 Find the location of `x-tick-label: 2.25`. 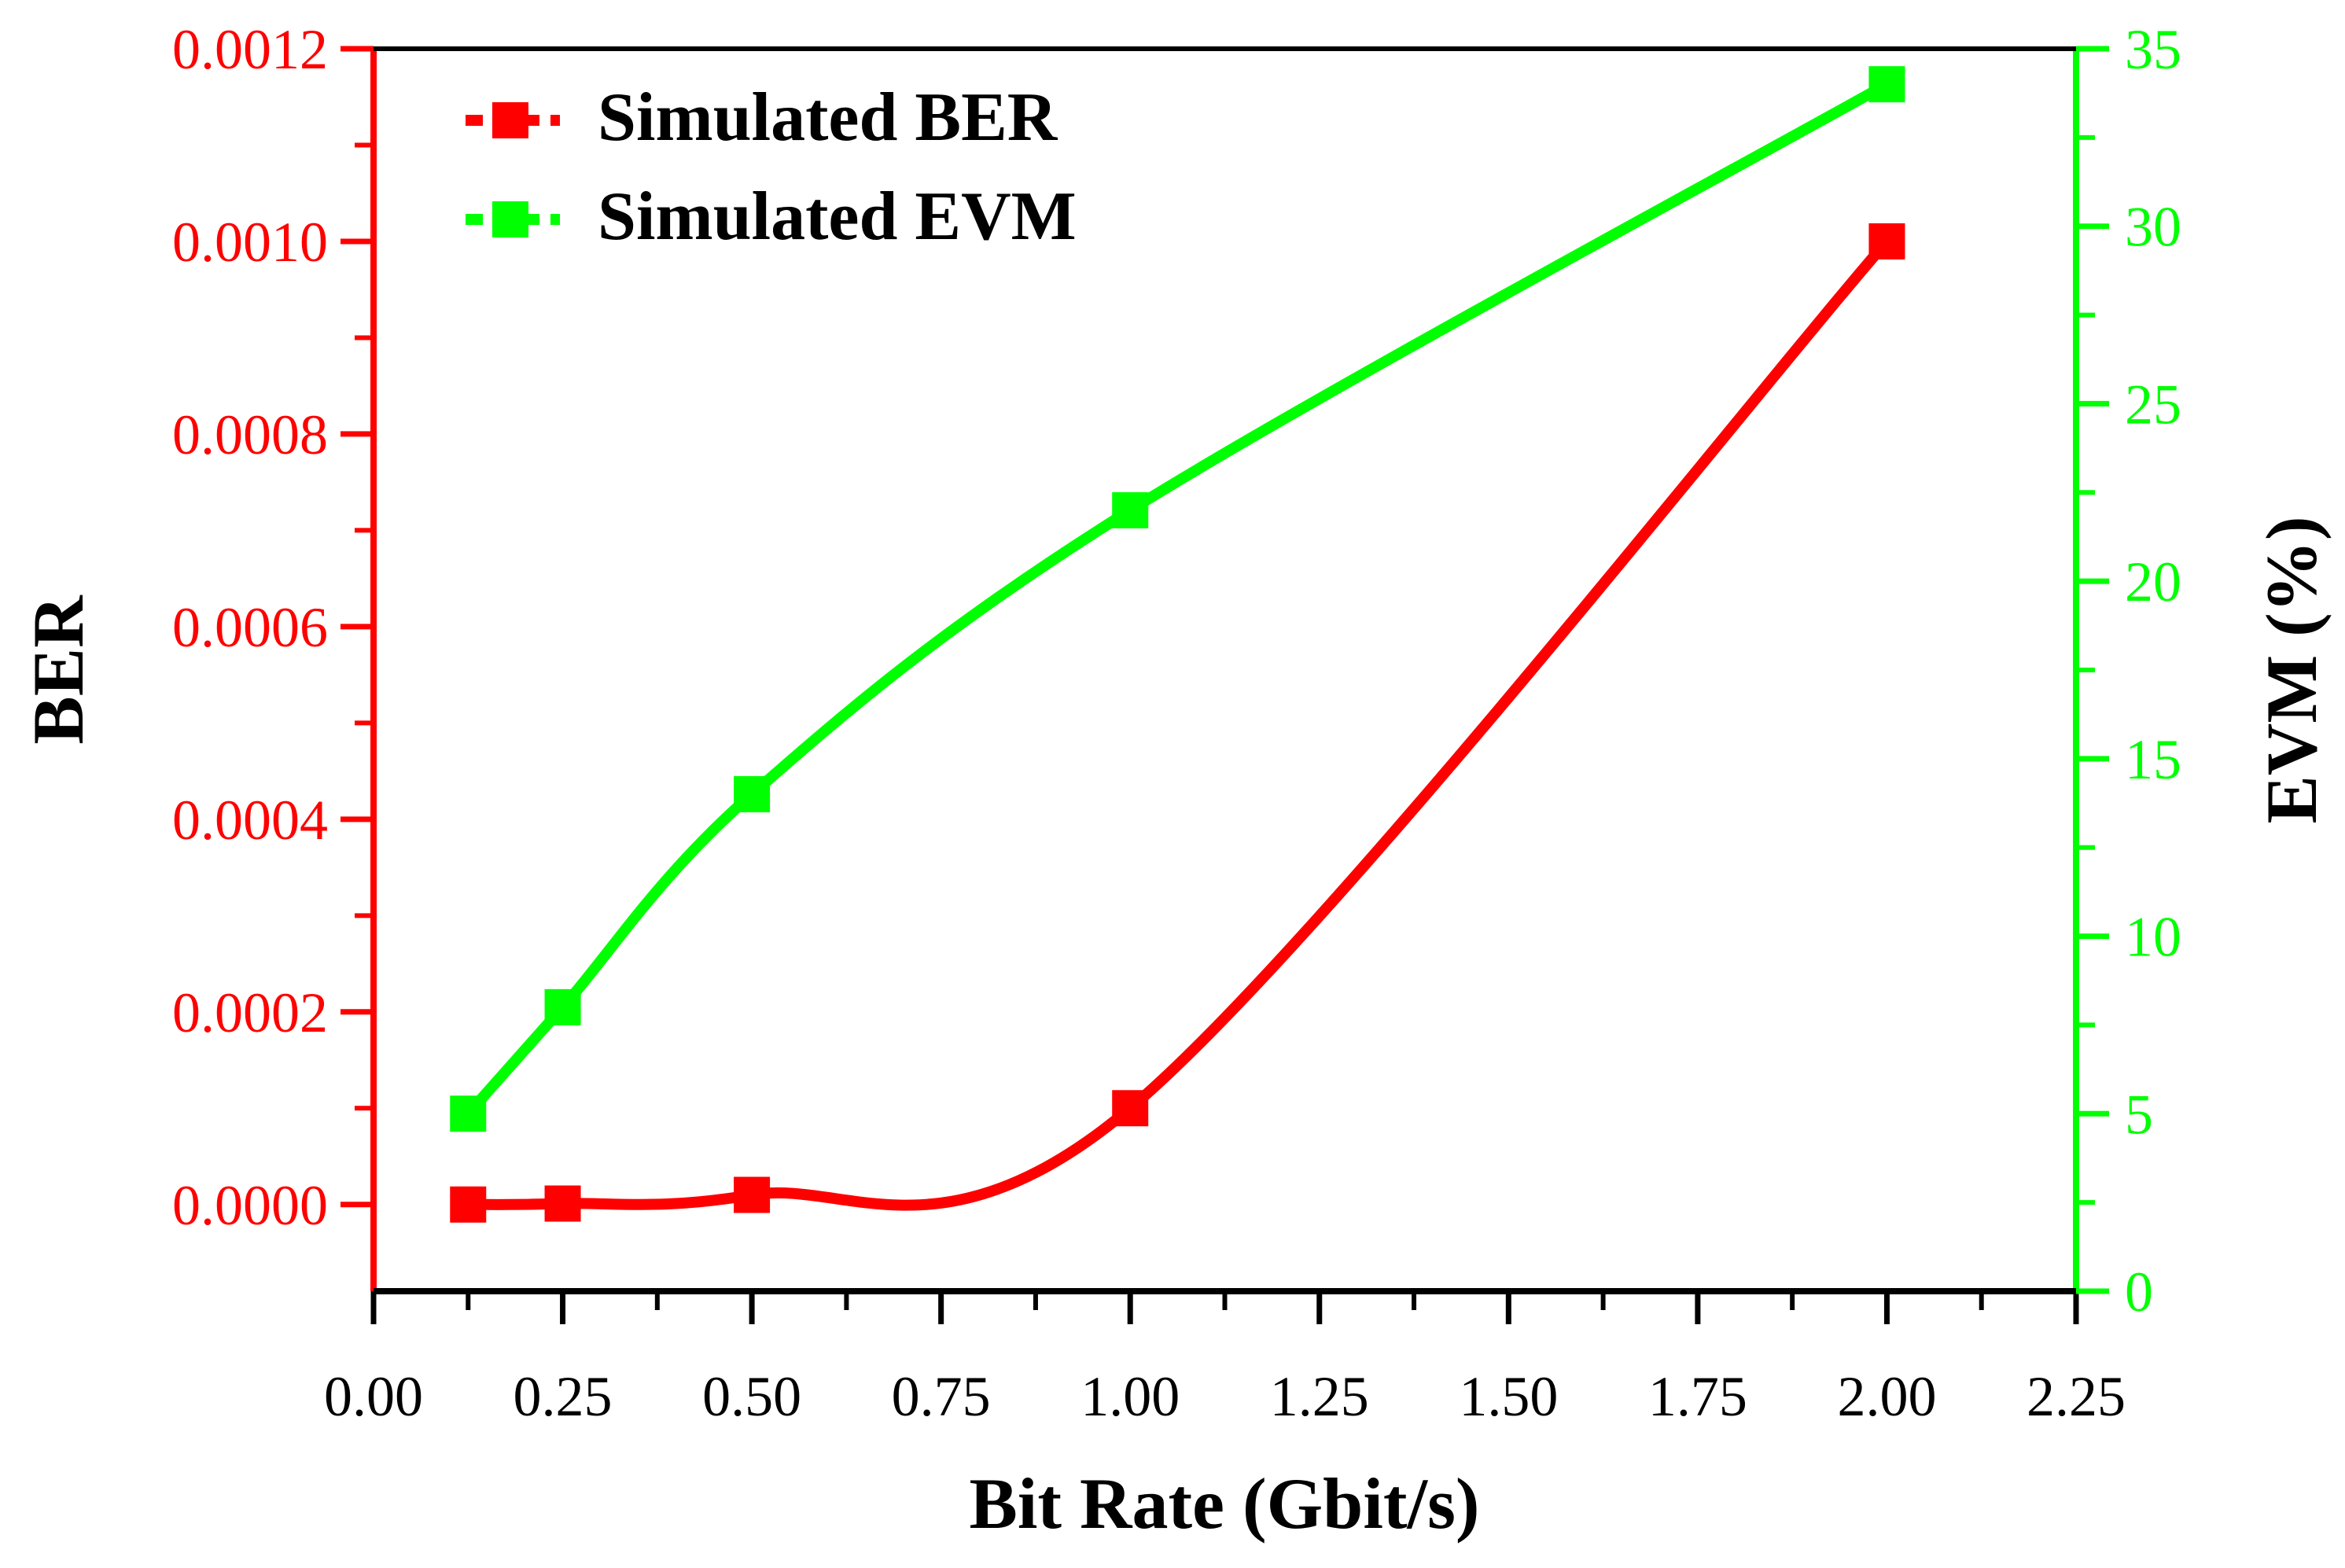

x-tick-label: 2.25 is located at coordinates (2076, 1396).